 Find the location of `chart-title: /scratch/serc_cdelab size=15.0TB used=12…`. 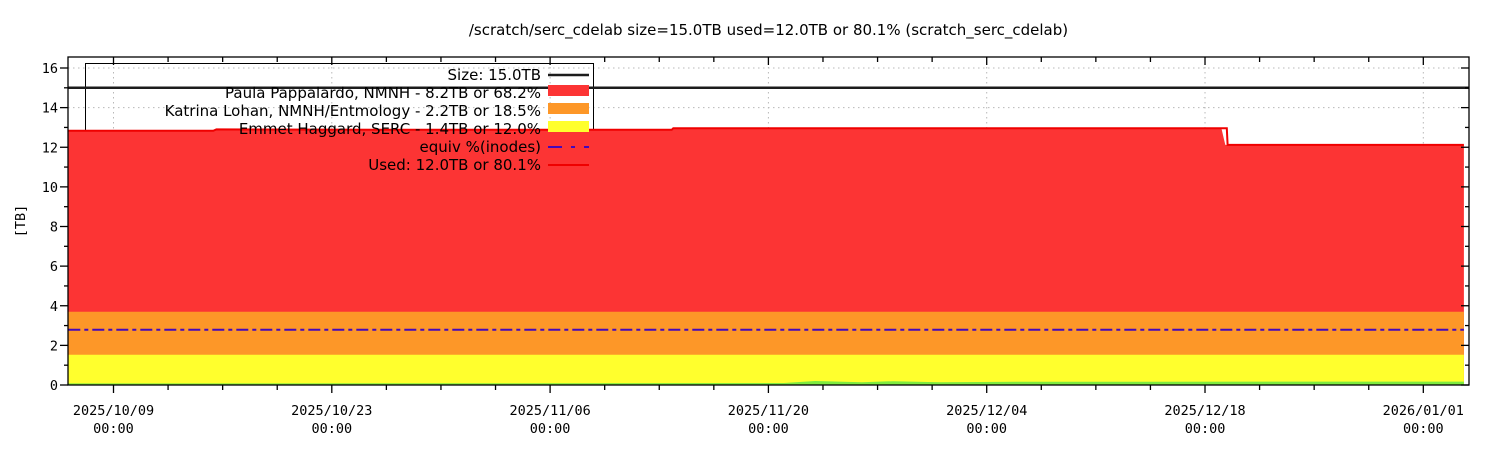

chart-title: /scratch/serc_cdelab size=15.0TB used=12… is located at coordinates (768, 30).